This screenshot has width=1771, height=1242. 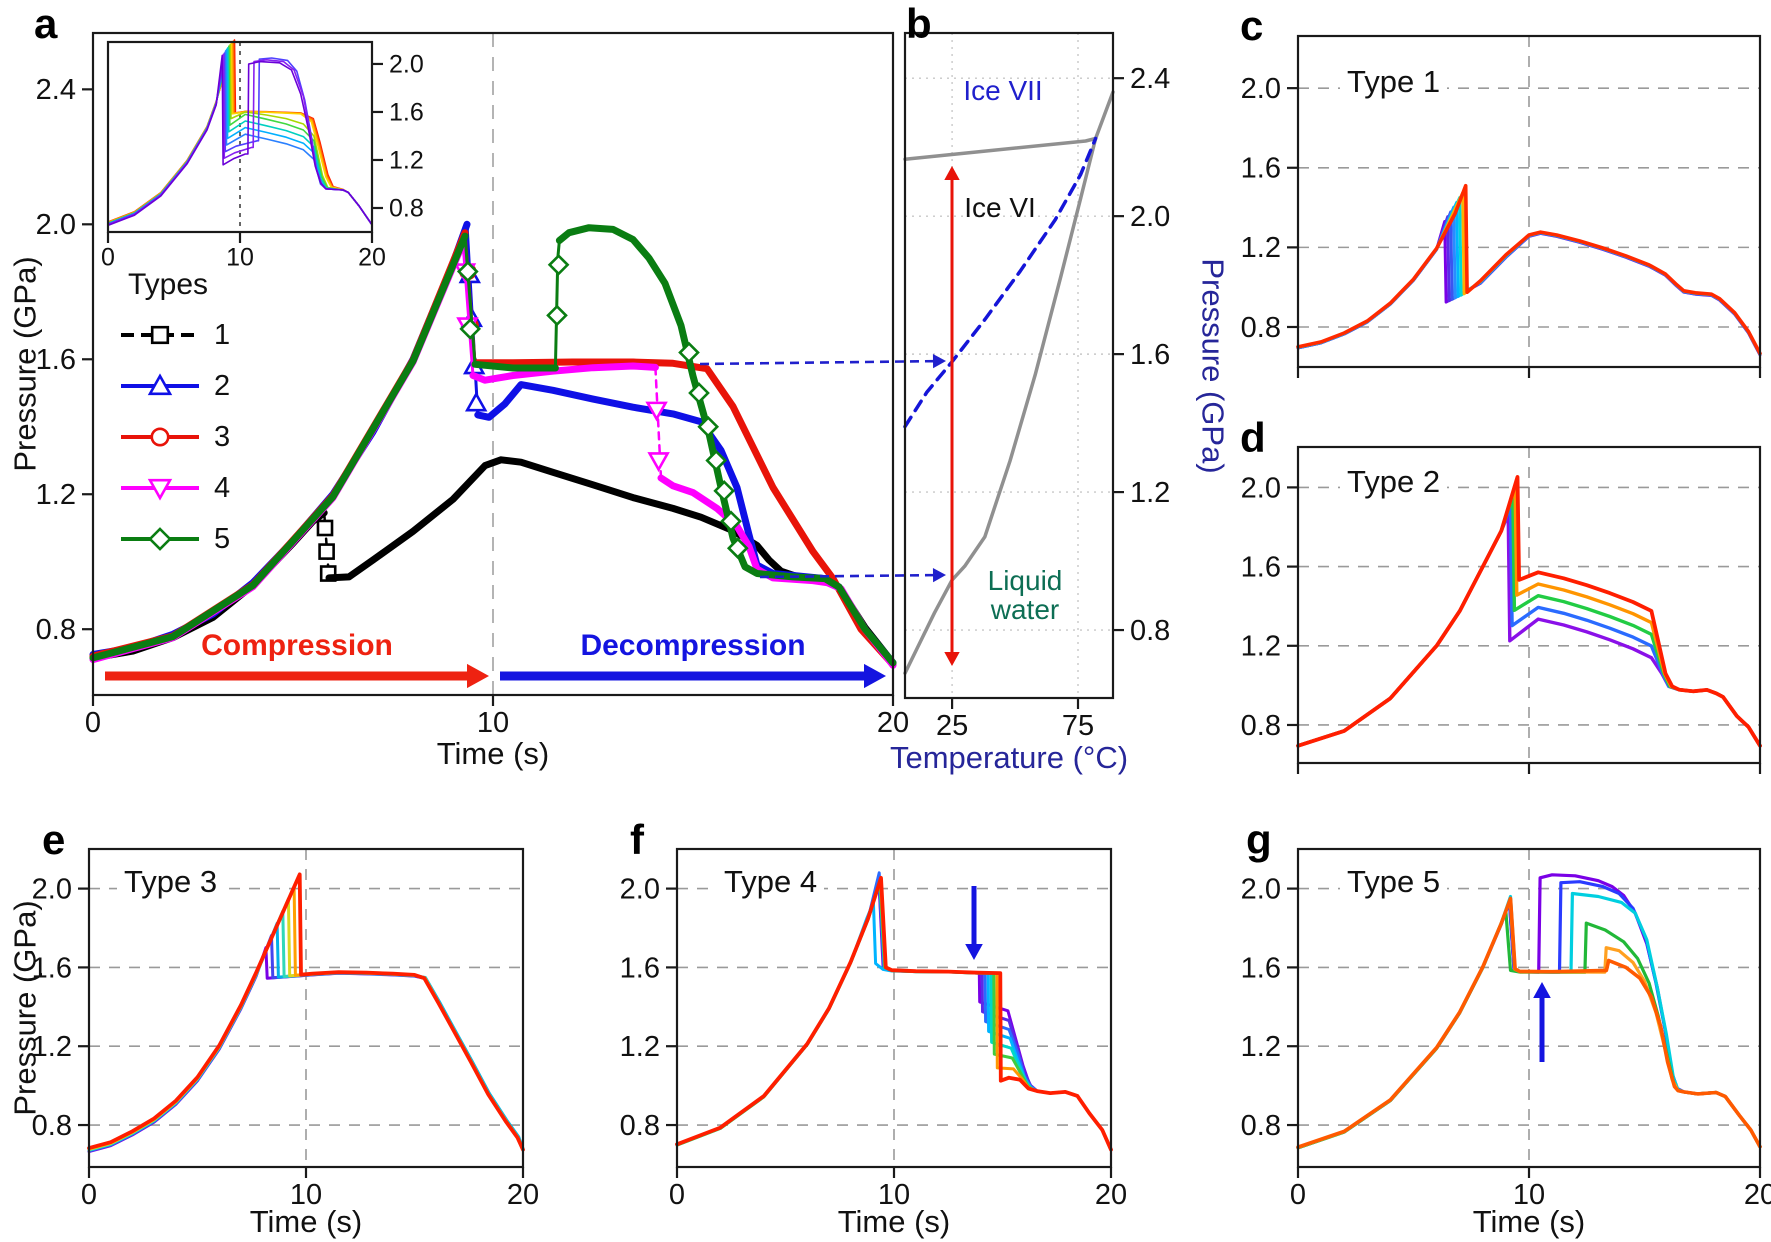 What do you see at coordinates (171, 882) in the screenshot?
I see `panel-e-title: Type 3` at bounding box center [171, 882].